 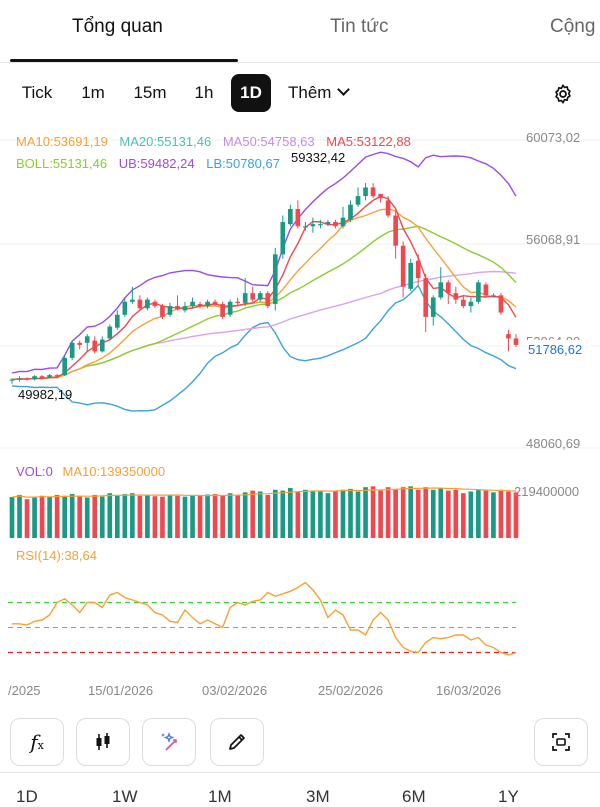 What do you see at coordinates (24, 690) in the screenshot?
I see `date-label: /2025` at bounding box center [24, 690].